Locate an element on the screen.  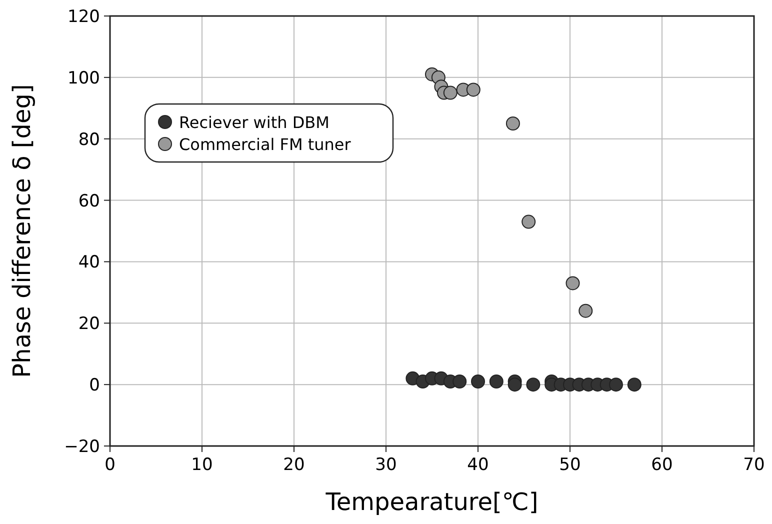
x-tick-label: 20 is located at coordinates (294, 465).